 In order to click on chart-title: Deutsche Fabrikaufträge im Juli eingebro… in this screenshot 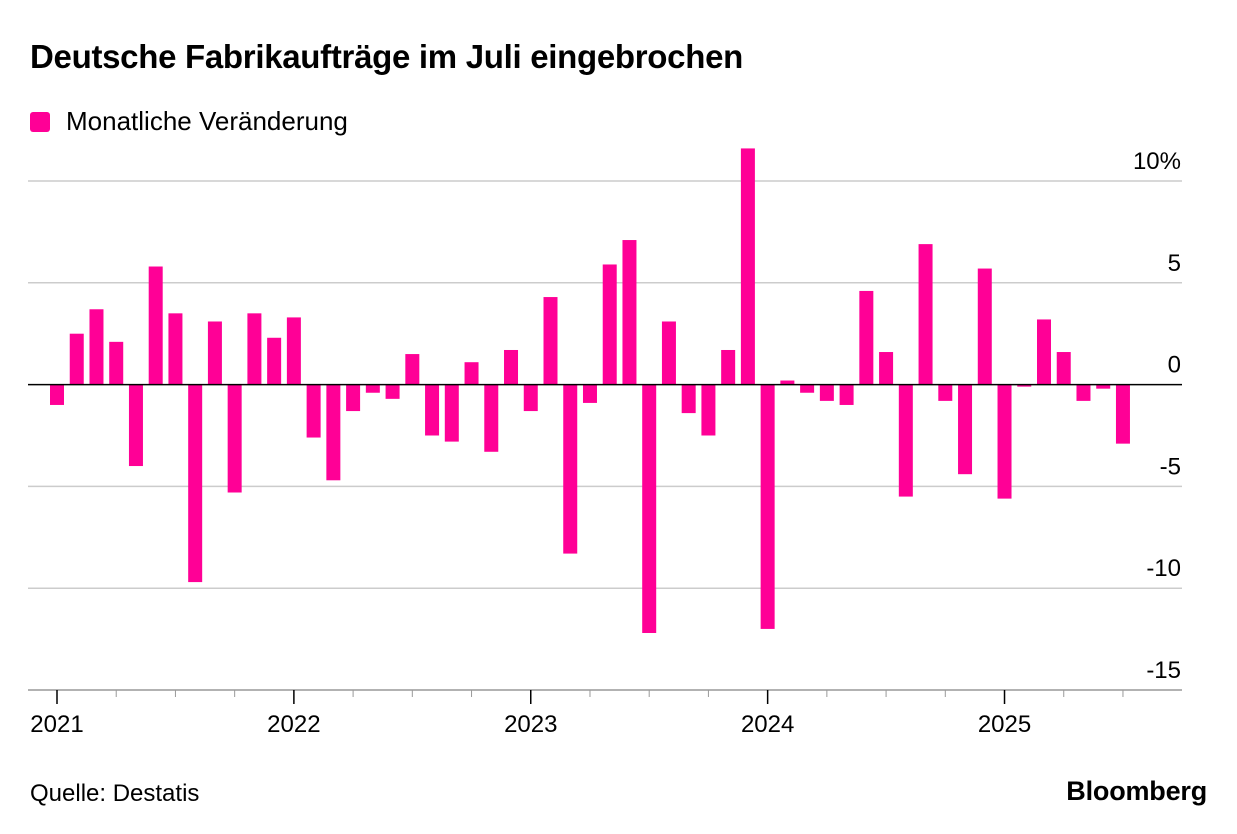, I will do `click(386, 56)`.